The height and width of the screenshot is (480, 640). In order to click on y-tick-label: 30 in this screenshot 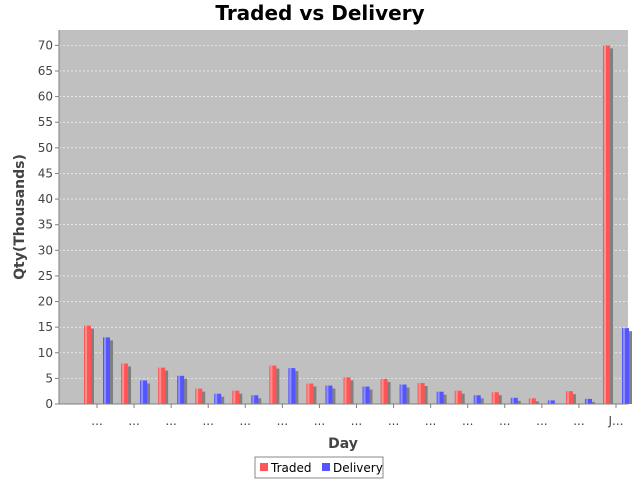, I will do `click(45, 250)`.